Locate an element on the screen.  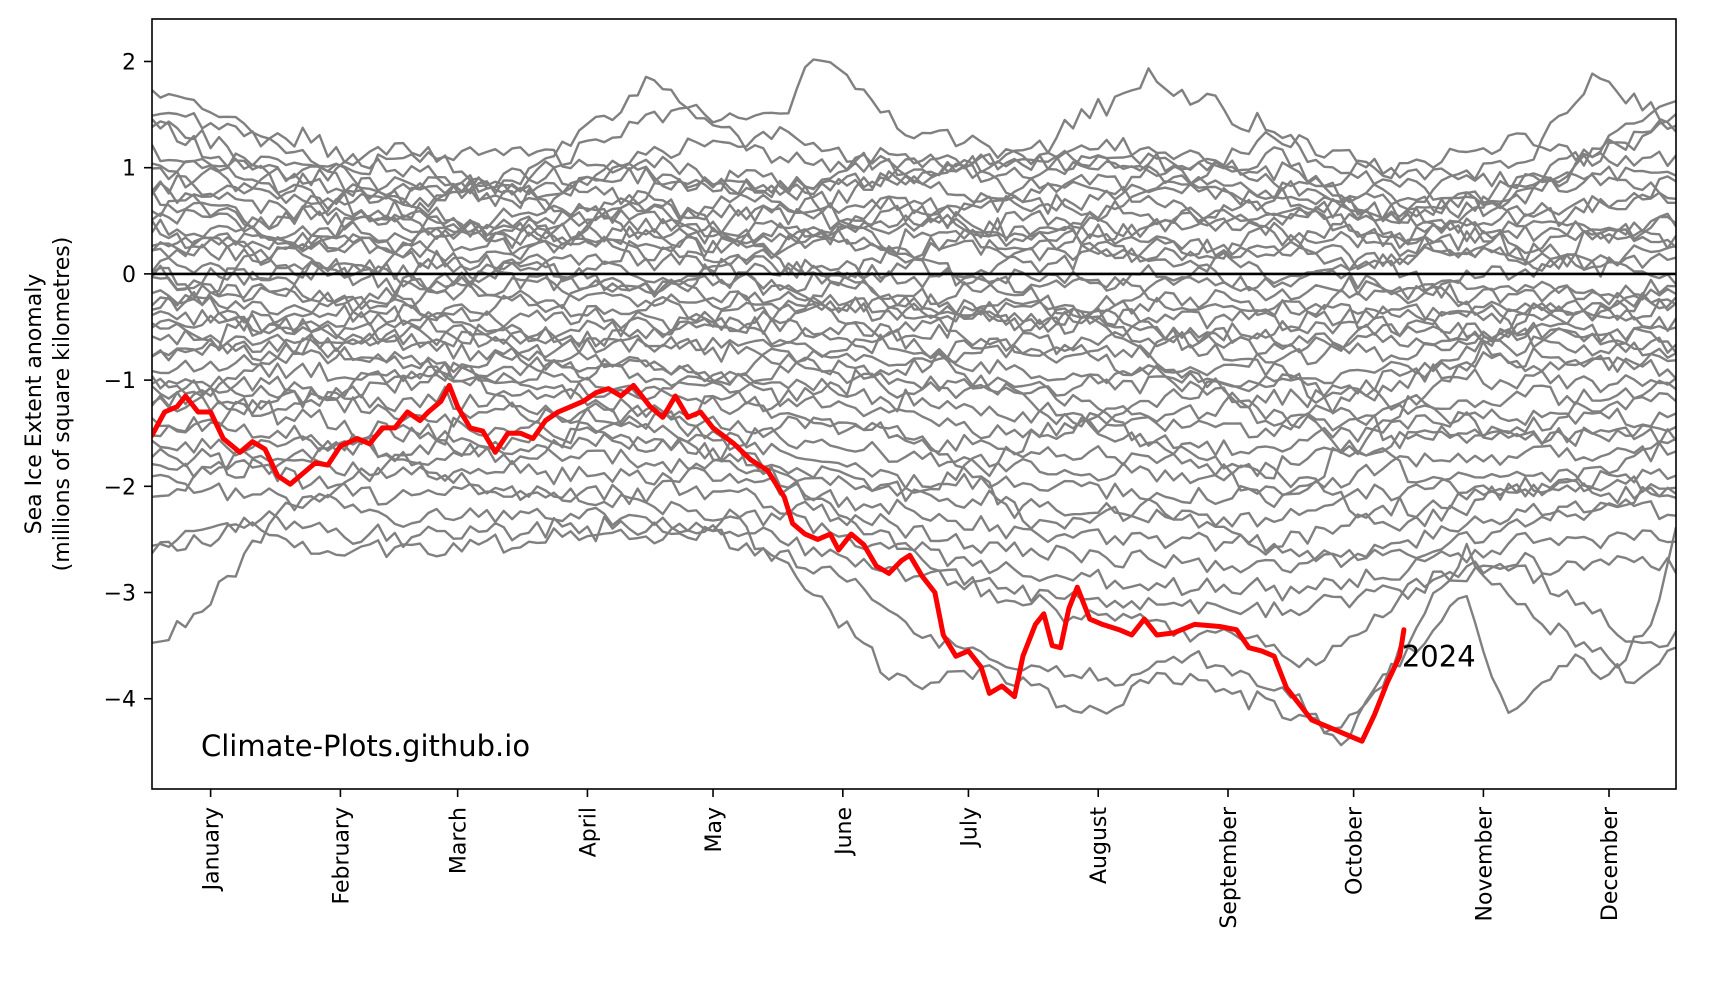
x-tick-label: February is located at coordinates (341, 856).